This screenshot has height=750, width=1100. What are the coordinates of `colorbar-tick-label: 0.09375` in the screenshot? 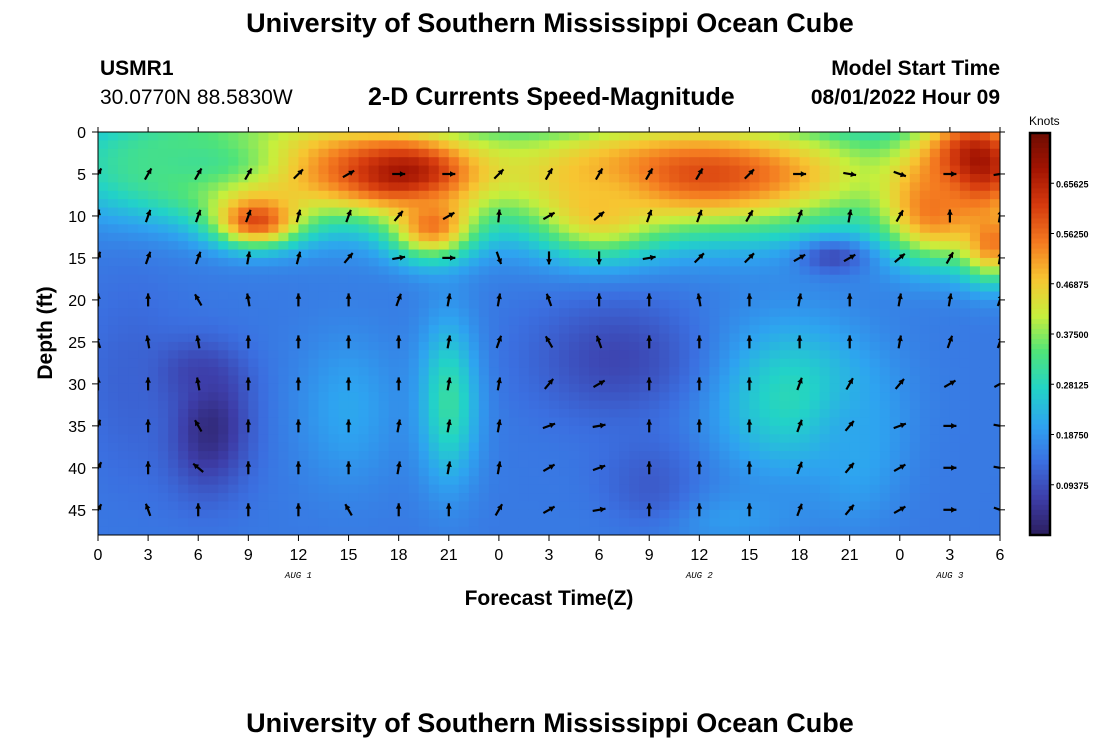 It's located at (1072, 486).